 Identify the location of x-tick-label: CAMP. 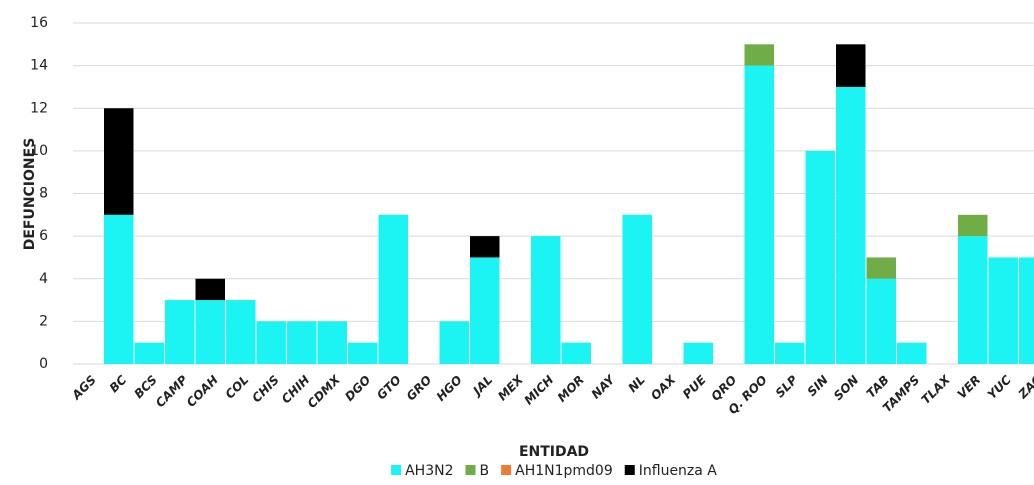
(172, 392).